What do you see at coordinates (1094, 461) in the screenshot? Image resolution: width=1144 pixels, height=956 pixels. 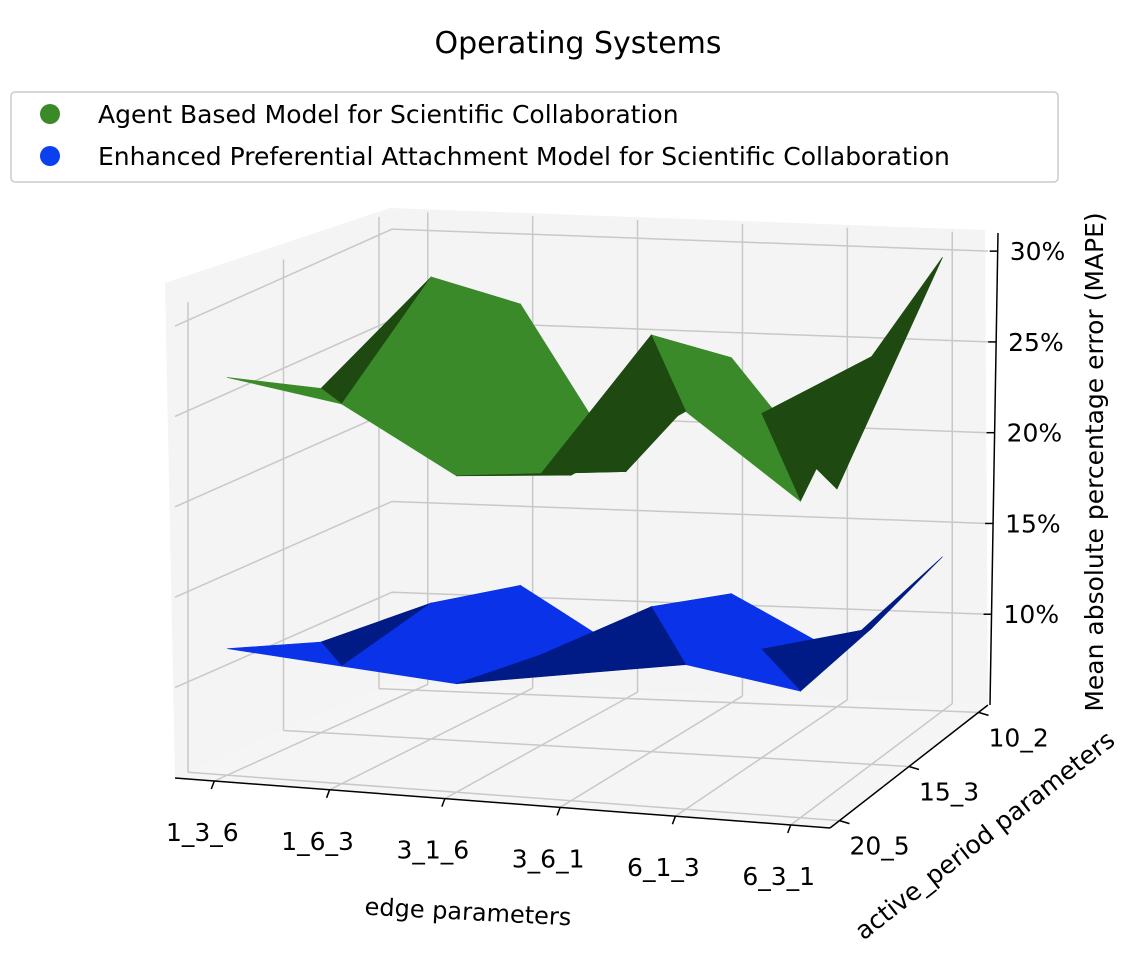 I see `z-axis-label: Mean absolute percentage error (MAPE)` at bounding box center [1094, 461].